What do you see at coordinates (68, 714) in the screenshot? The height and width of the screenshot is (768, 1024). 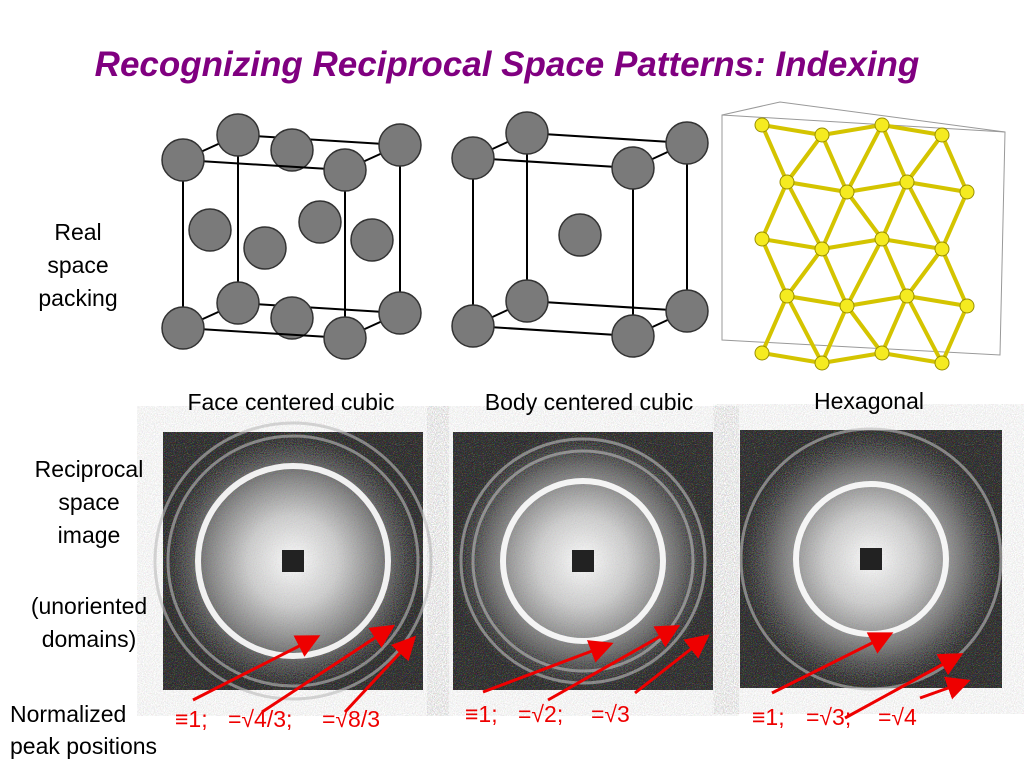 I see `row-label: Normalized` at bounding box center [68, 714].